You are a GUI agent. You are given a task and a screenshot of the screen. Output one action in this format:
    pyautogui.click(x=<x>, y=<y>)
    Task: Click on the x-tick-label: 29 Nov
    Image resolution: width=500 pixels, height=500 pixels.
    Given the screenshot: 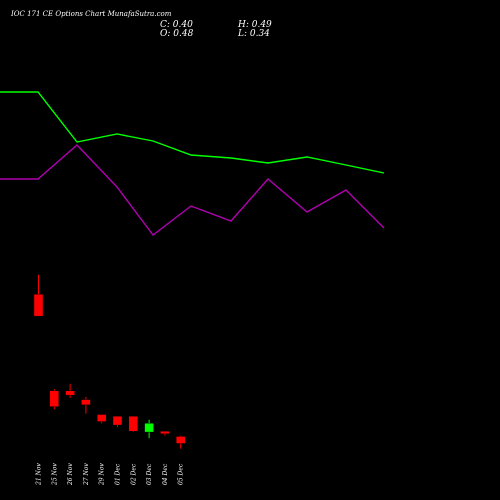 What is the action you would take?
    pyautogui.click(x=102, y=474)
    